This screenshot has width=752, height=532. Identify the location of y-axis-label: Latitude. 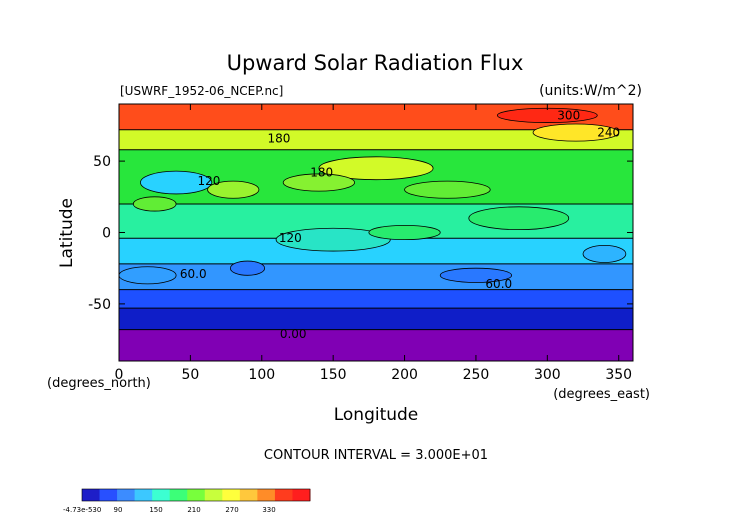
(67, 233).